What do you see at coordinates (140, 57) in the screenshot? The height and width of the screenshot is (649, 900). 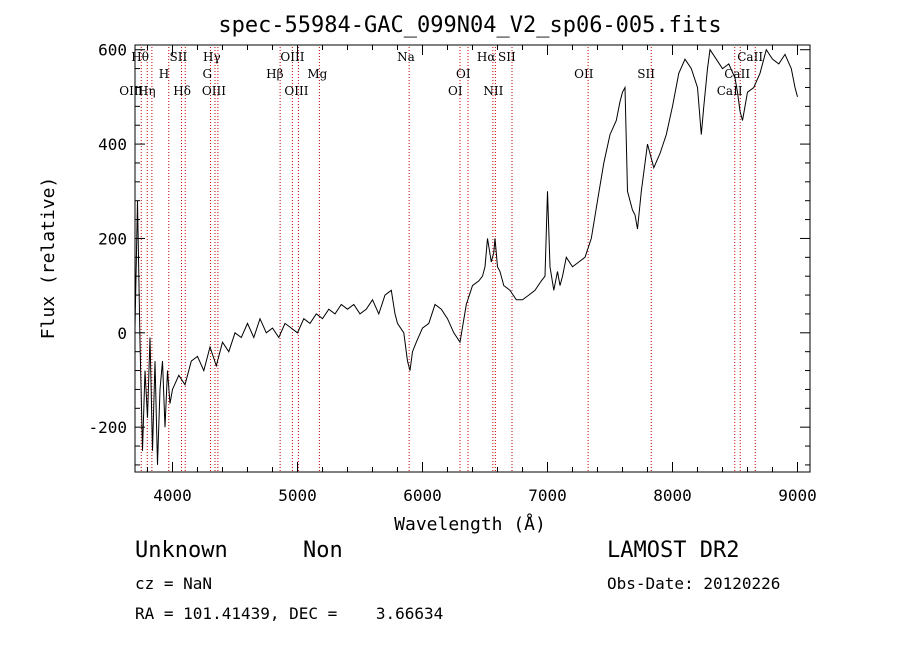 I see `line-marker-label: Hθ` at bounding box center [140, 57].